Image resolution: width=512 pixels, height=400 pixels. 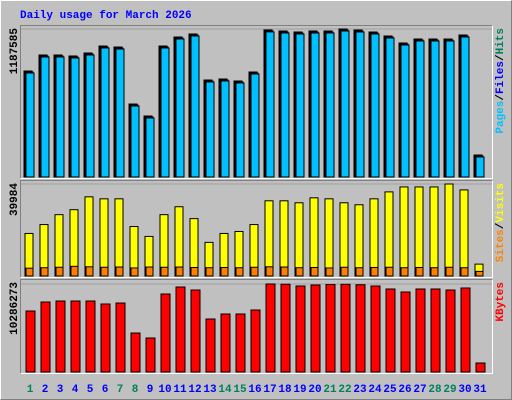 I want to click on x-tick-label: 9, so click(x=150, y=390).